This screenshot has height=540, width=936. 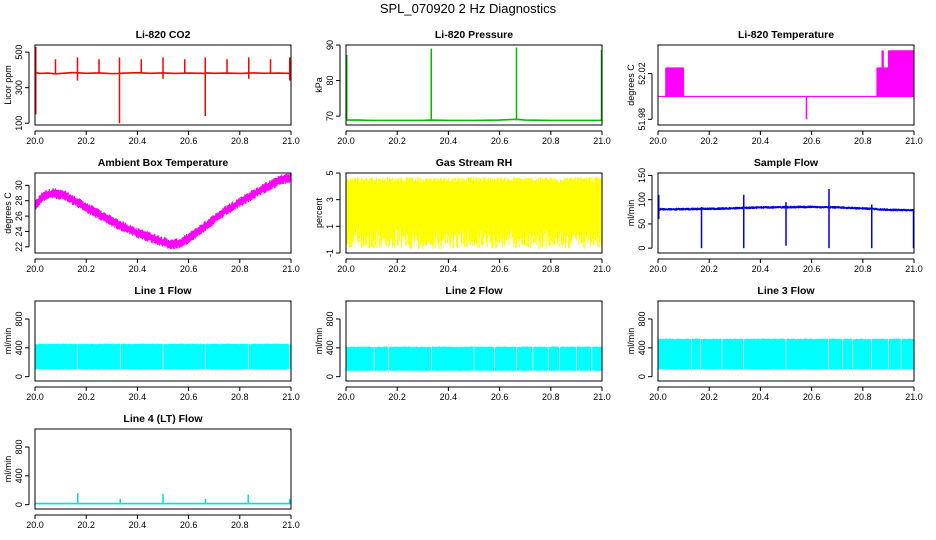 I want to click on panel-title: Line 2 Flow, so click(x=474, y=291).